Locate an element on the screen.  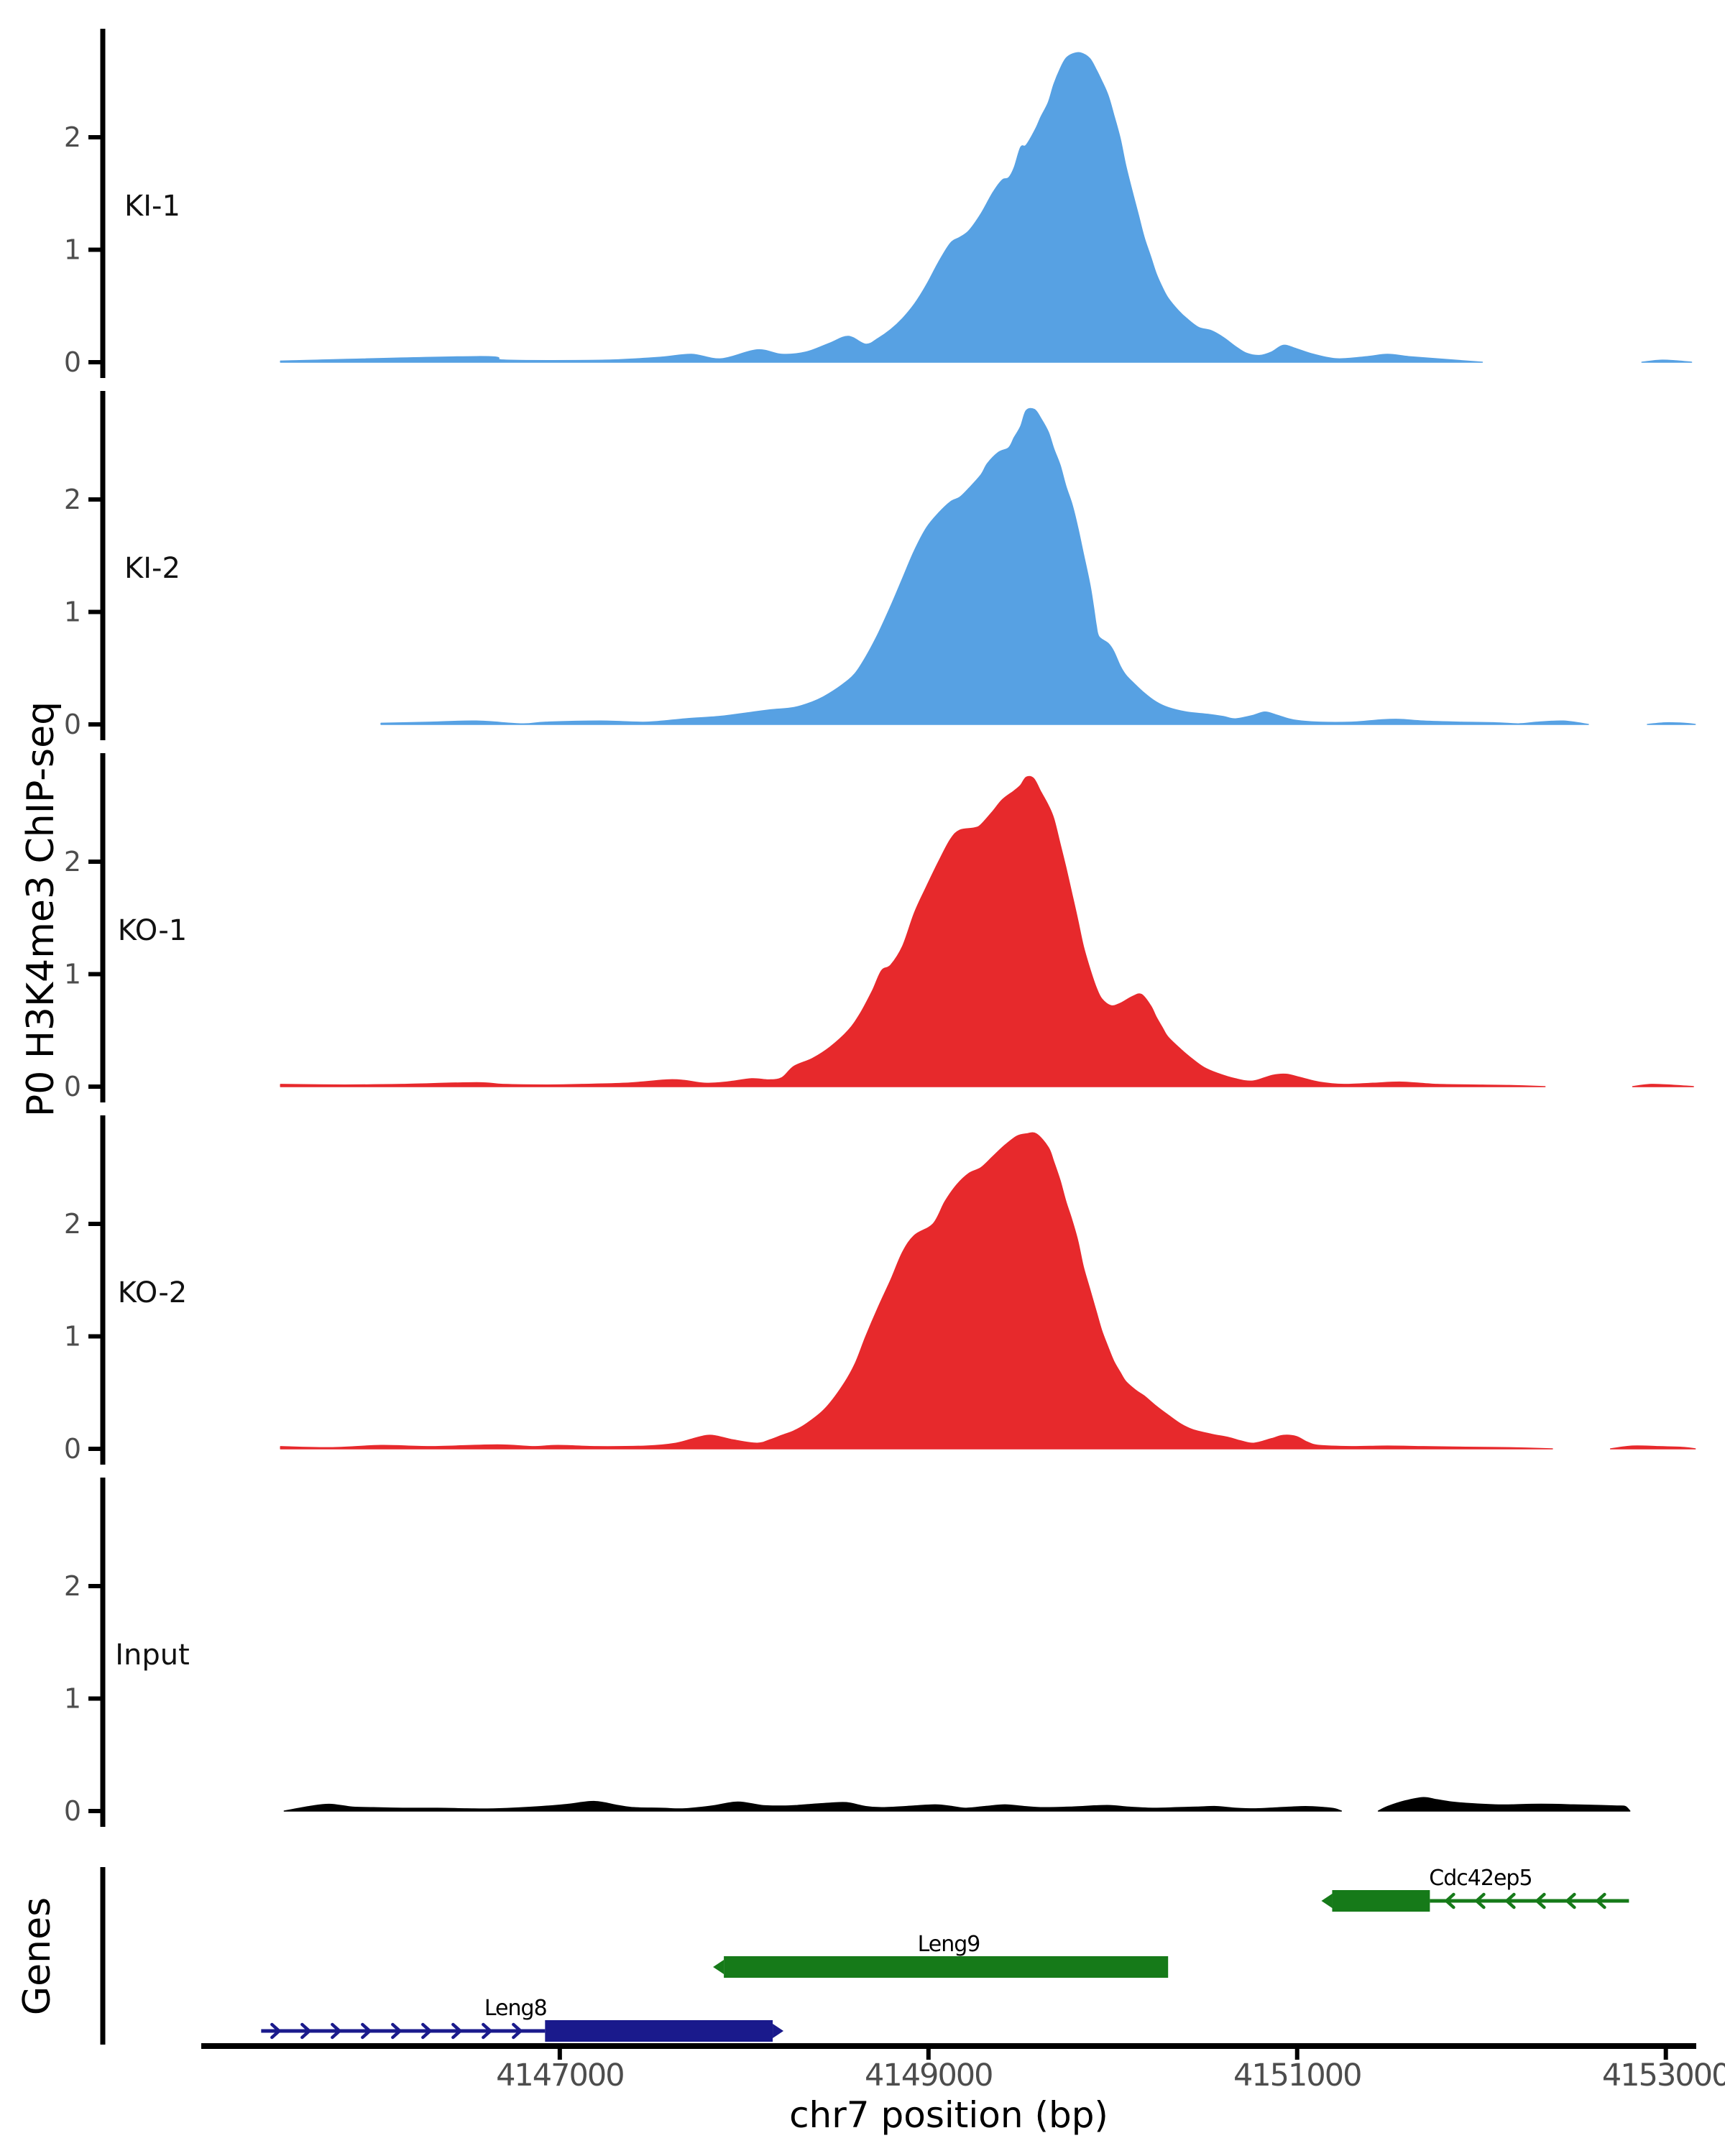
x-axis: 4147000 4149000 4151000 4153000 is located at coordinates (963, 2068).